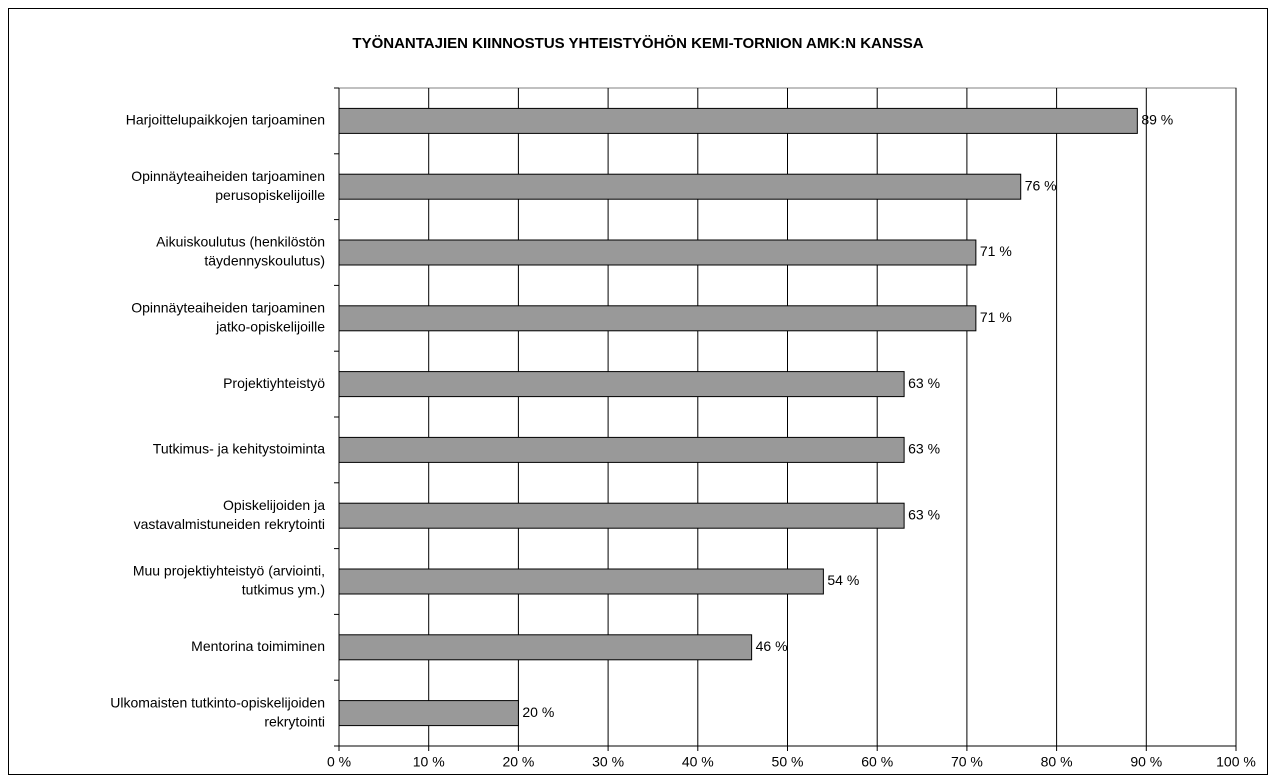 This screenshot has width=1276, height=783. What do you see at coordinates (270, 327) in the screenshot?
I see `y-tick-label: jatko-opiskelijoille` at bounding box center [270, 327].